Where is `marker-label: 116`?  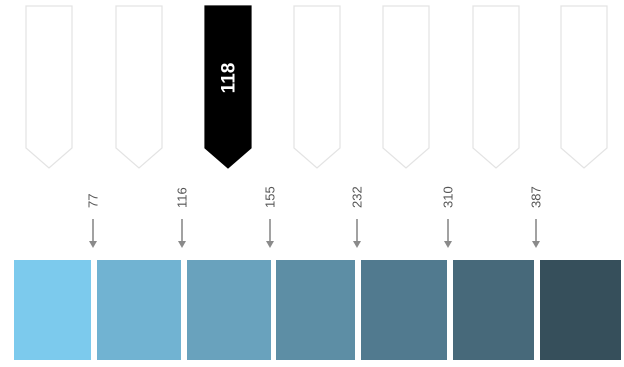 marker-label: 116 is located at coordinates (182, 197).